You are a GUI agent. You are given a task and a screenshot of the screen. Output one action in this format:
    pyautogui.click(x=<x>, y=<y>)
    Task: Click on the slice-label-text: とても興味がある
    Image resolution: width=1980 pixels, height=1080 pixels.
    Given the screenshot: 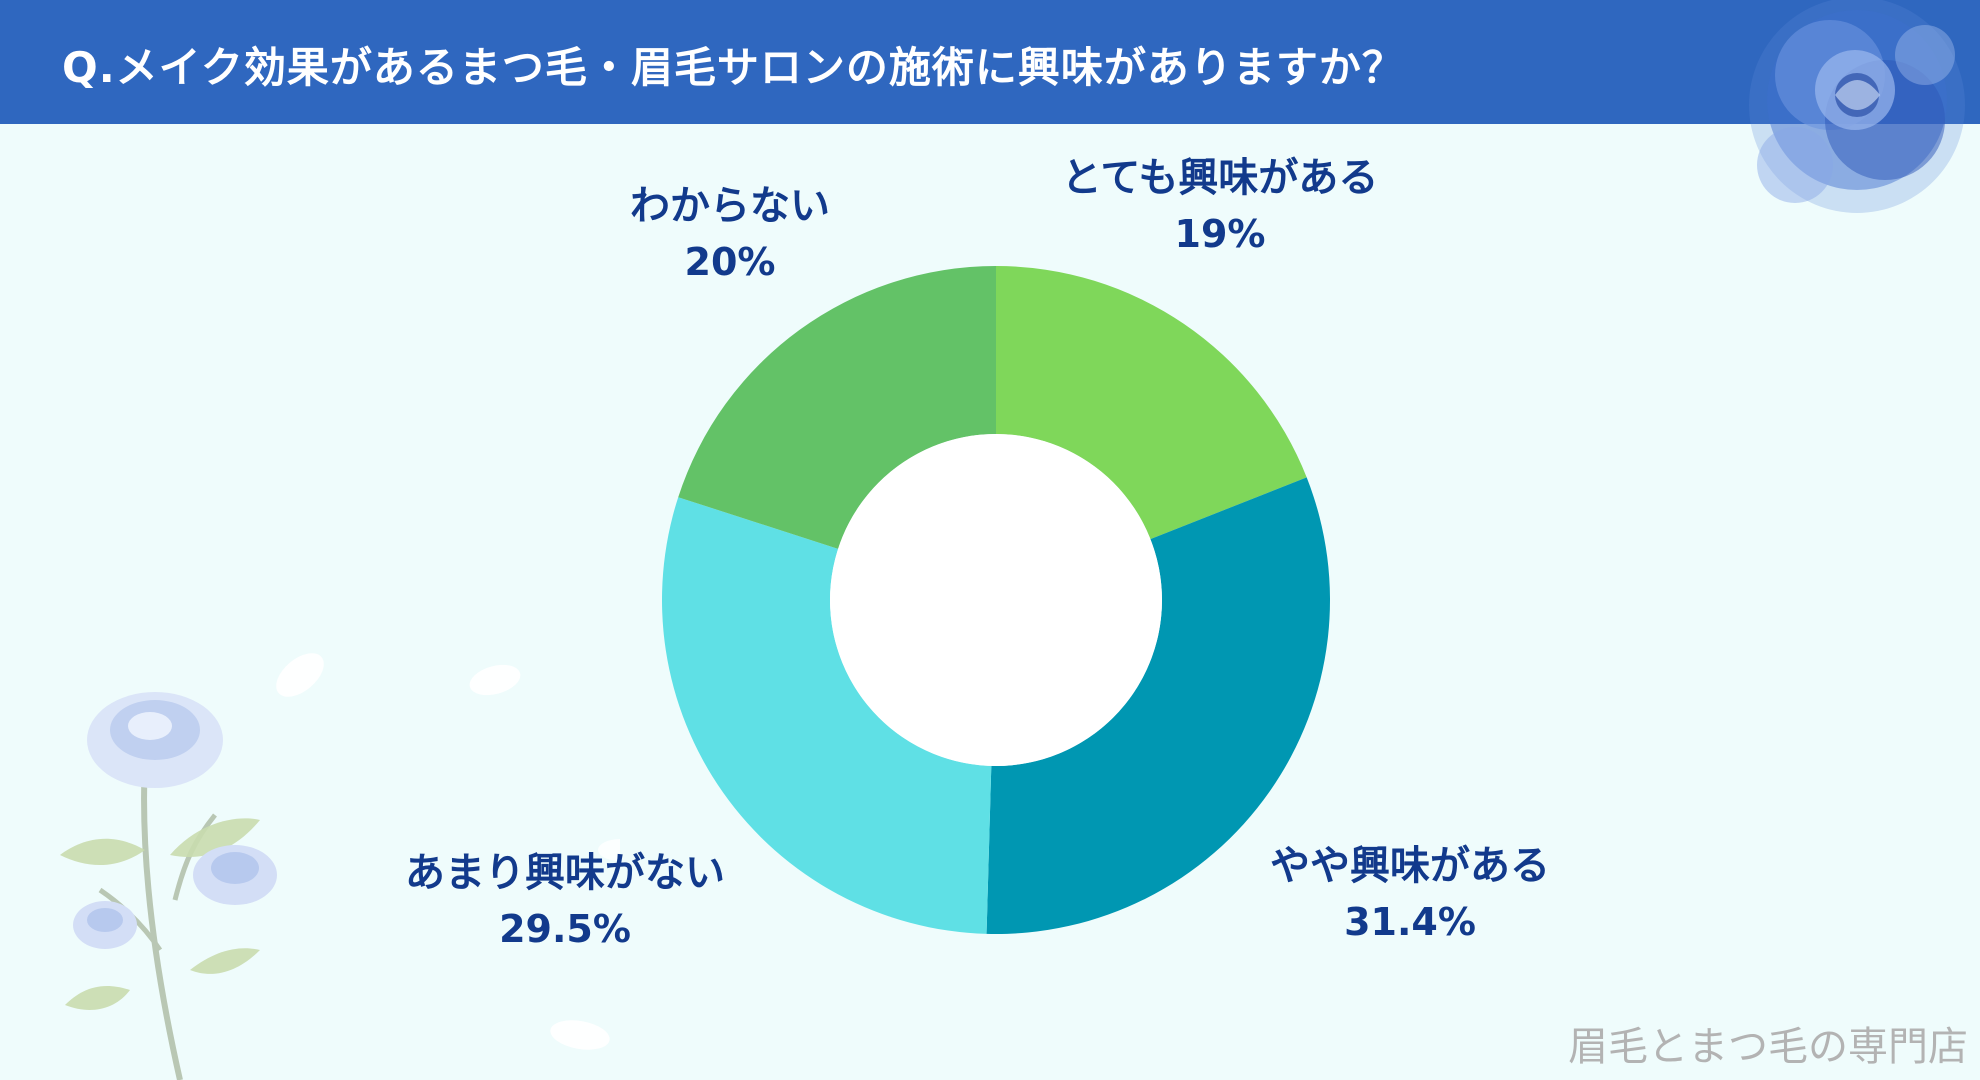 What is the action you would take?
    pyautogui.click(x=1220, y=178)
    